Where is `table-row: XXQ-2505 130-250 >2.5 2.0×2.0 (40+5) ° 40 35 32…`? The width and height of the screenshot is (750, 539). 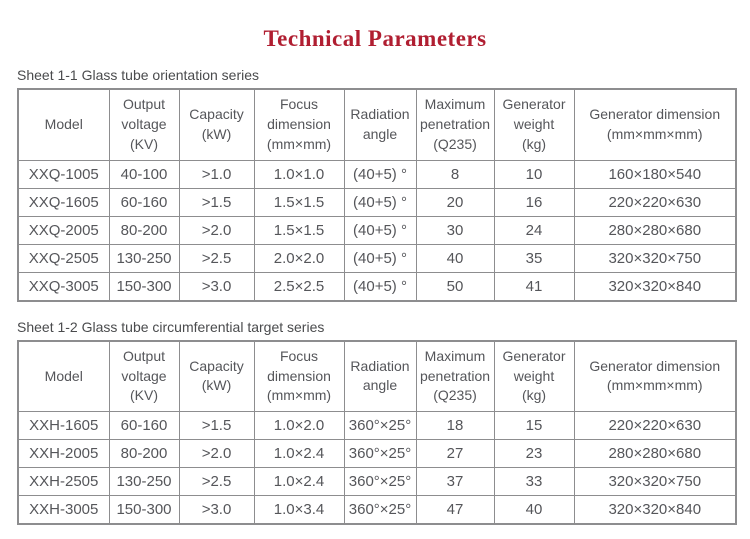
table-row: XXQ-2505 130-250 >2.5 2.0×2.0 (40+5) ° 40 35 32… is located at coordinates (377, 258).